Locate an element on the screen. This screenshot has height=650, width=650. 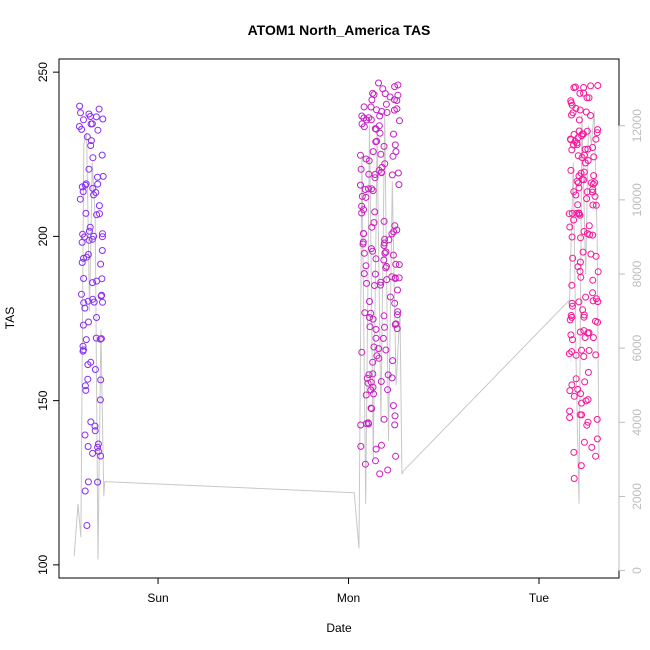
y-tick-label: 150 is located at coordinates (43, 400).